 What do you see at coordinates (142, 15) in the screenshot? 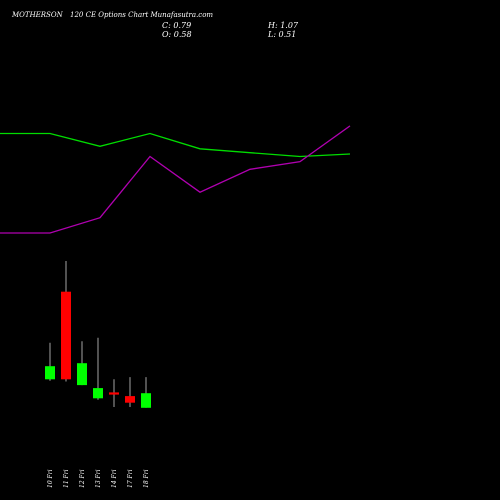
I see `header-title: 120 CE Options Chart Munafasutra.com` at bounding box center [142, 15].